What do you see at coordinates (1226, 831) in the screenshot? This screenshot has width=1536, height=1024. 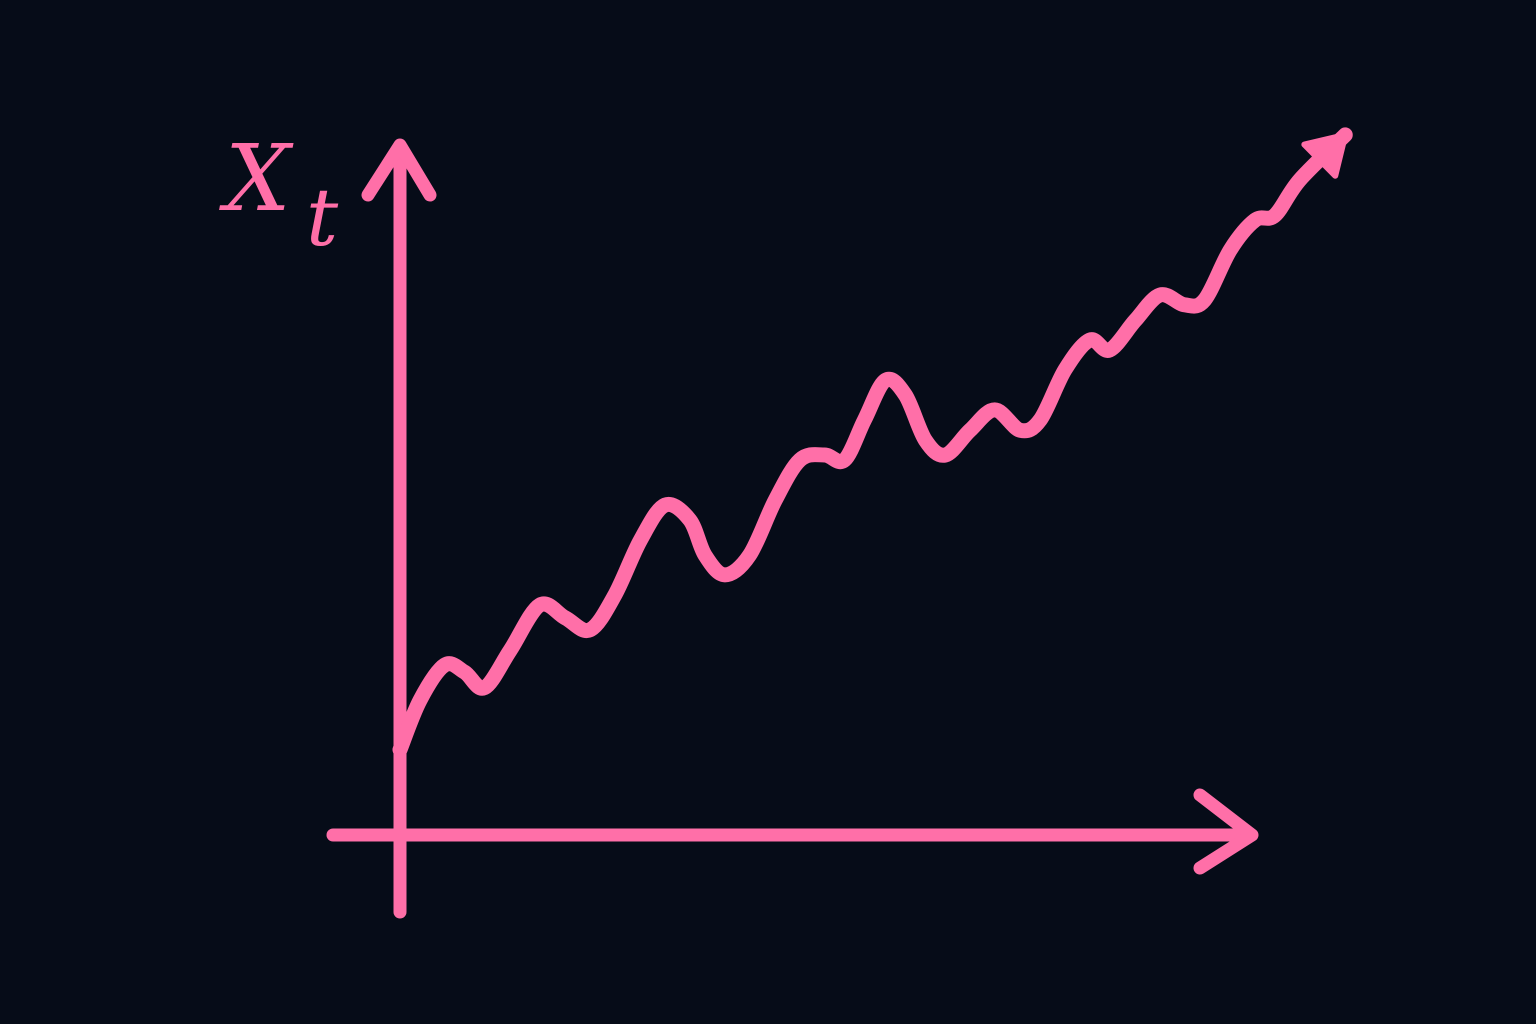 I see `x-axis-arrow` at bounding box center [1226, 831].